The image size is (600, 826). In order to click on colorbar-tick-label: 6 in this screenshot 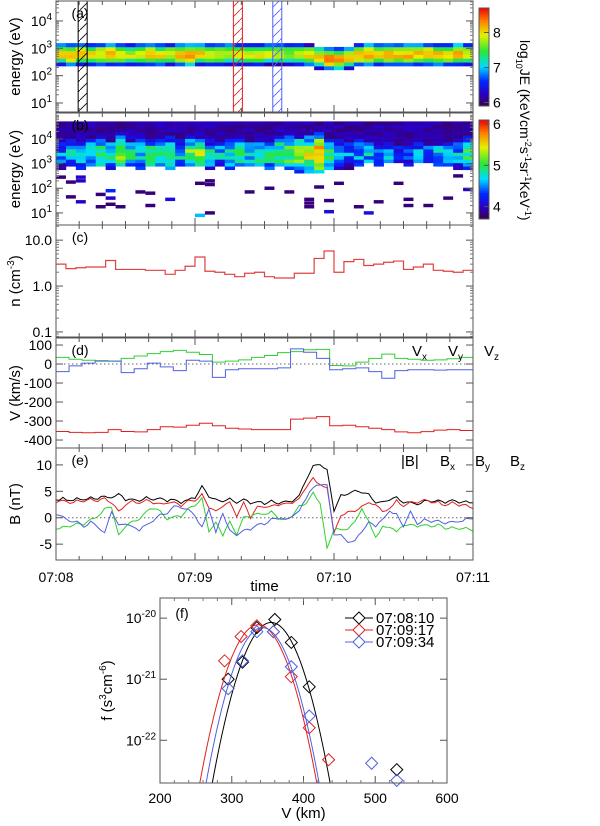, I will do `click(497, 103)`.